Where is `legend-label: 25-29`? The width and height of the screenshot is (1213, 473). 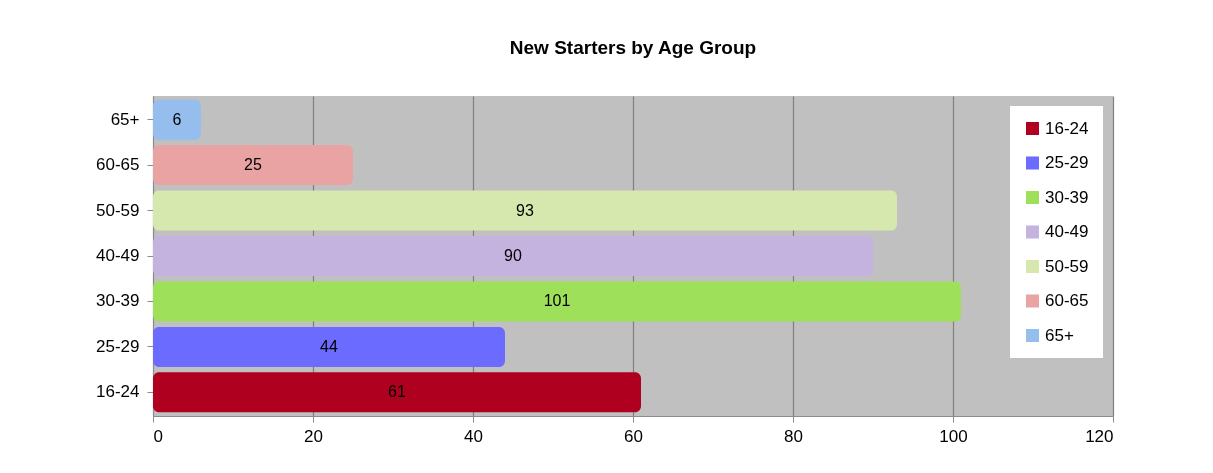
legend-label: 25-29 is located at coordinates (1067, 162).